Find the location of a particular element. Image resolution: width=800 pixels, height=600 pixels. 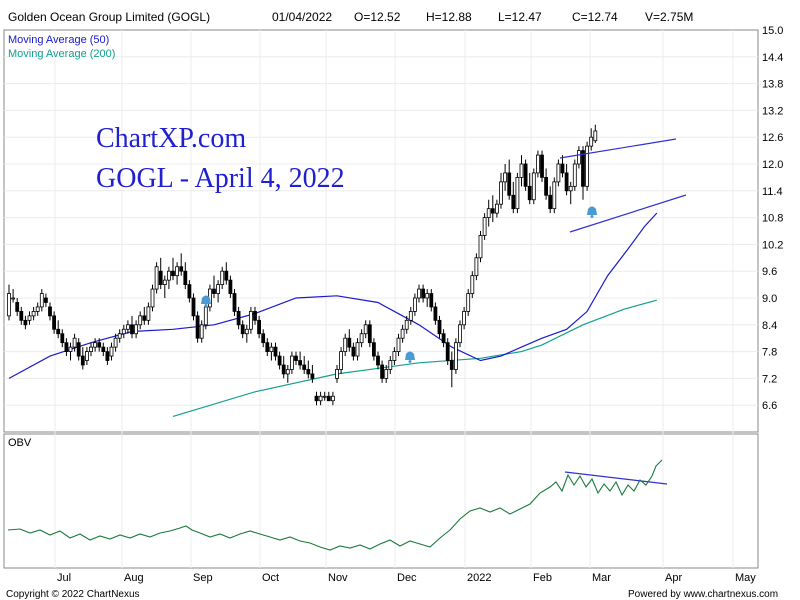

x-tick-label: Mar is located at coordinates (601, 578).